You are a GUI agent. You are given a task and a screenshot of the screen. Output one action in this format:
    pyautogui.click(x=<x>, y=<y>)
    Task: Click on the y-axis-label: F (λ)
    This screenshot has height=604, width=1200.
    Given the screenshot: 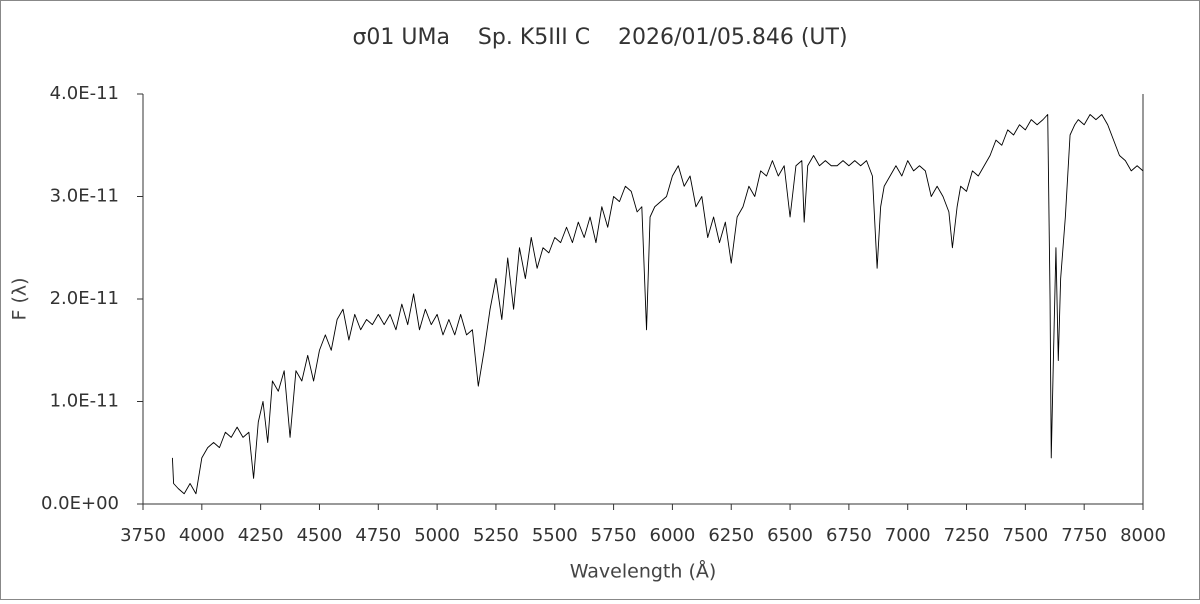 What is the action you would take?
    pyautogui.click(x=20, y=298)
    